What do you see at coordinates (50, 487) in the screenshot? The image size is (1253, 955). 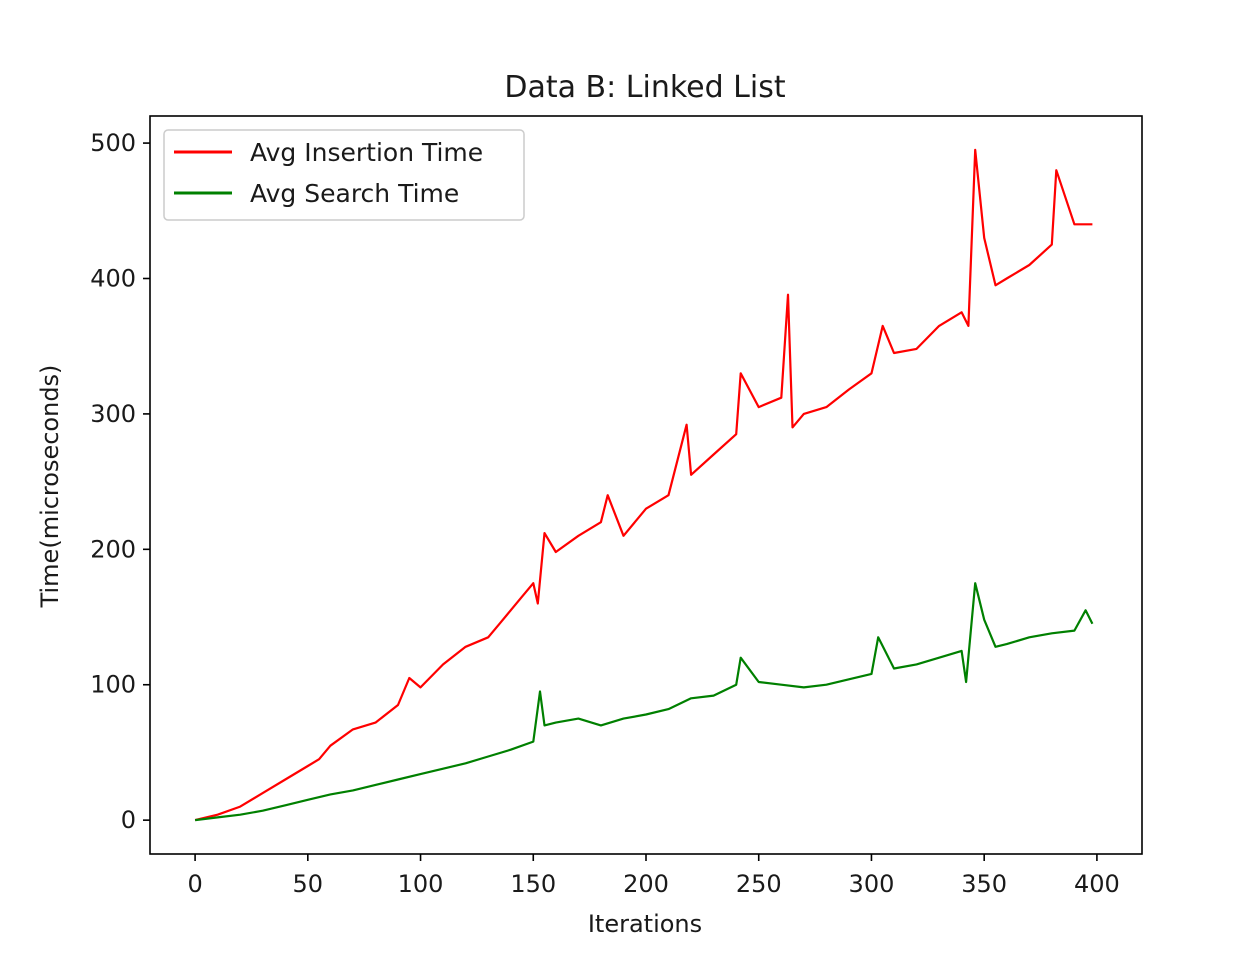 I see `y-axis-label: Time(microseconds)` at bounding box center [50, 487].